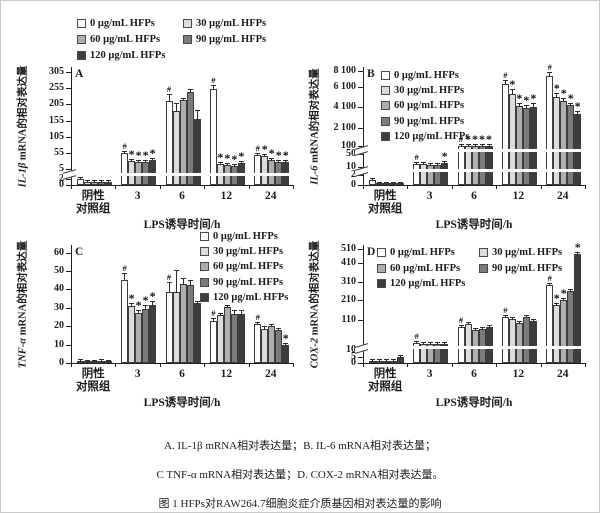  What do you see at coordinates (226, 196) in the screenshot?
I see `x-tick-label-line: 12` at bounding box center [226, 196].